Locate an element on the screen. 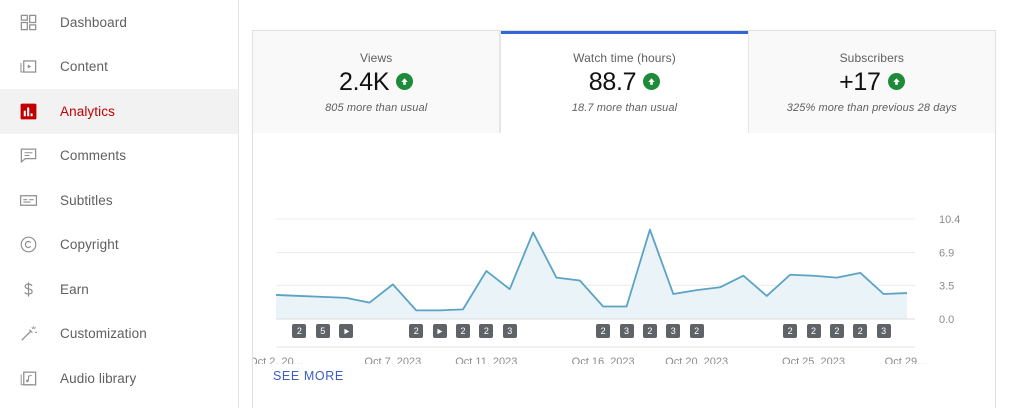 This screenshot has width=1024, height=408. sidebar-item-label: Earn is located at coordinates (74, 289).